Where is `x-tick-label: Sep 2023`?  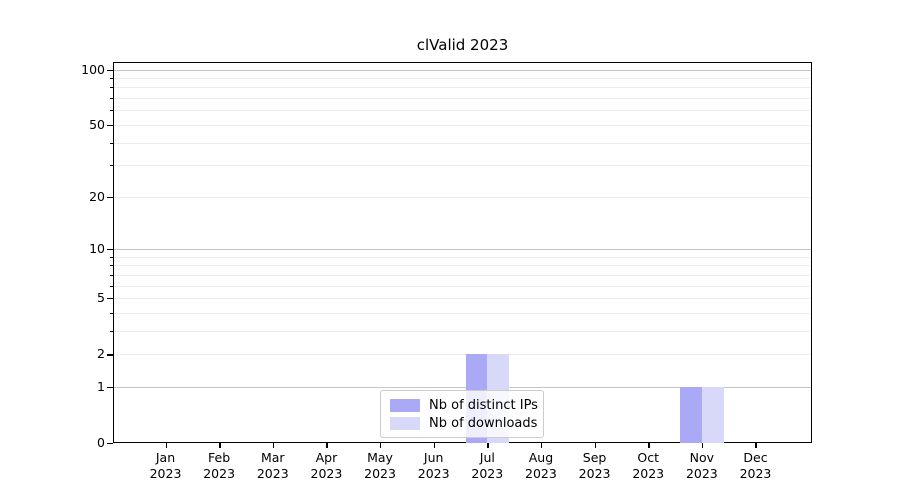
x-tick-label: Sep 2023 is located at coordinates (595, 465).